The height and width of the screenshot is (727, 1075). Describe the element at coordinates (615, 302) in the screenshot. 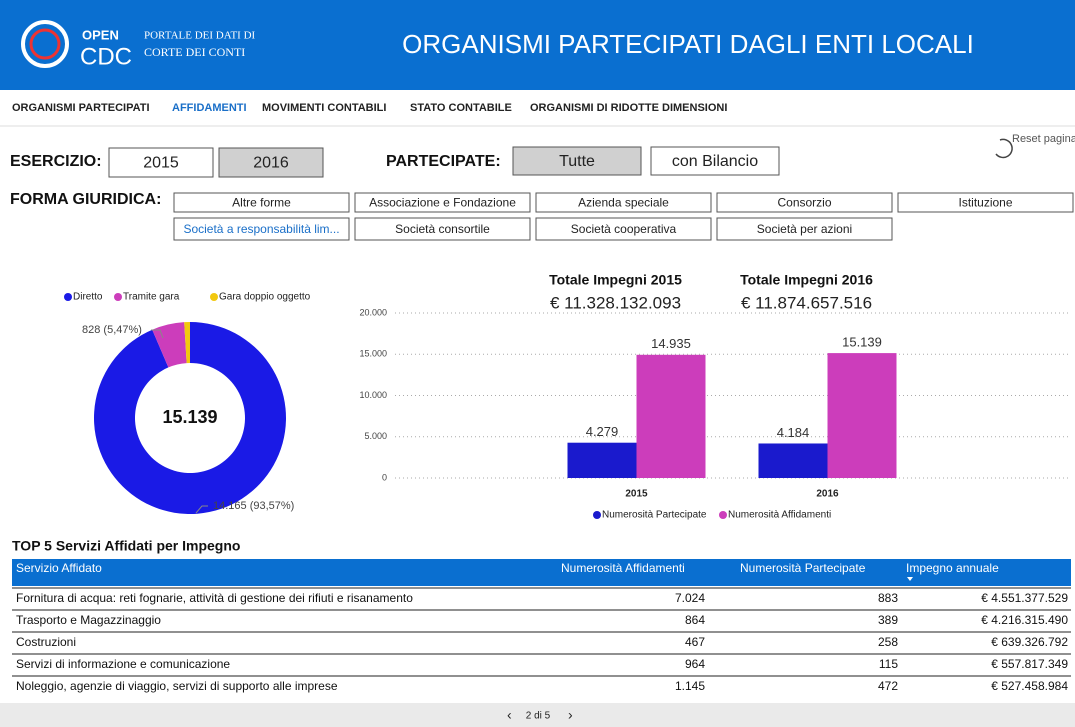

I see `annotation-value: € 11.328.132.093` at that location.